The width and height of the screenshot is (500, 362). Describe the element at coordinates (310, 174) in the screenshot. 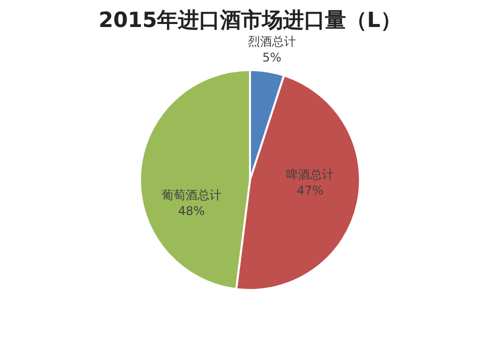

I see `slice-label: 啤酒总计` at that location.